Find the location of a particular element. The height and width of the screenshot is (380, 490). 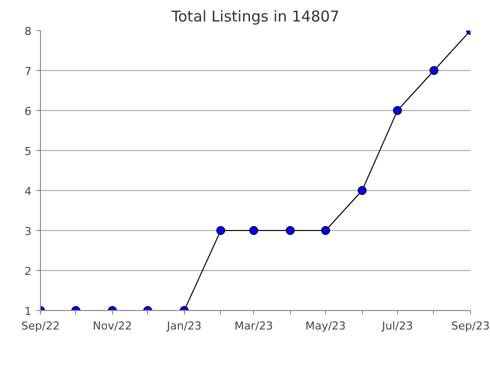

x-tick-label: Jan/23 is located at coordinates (184, 326).